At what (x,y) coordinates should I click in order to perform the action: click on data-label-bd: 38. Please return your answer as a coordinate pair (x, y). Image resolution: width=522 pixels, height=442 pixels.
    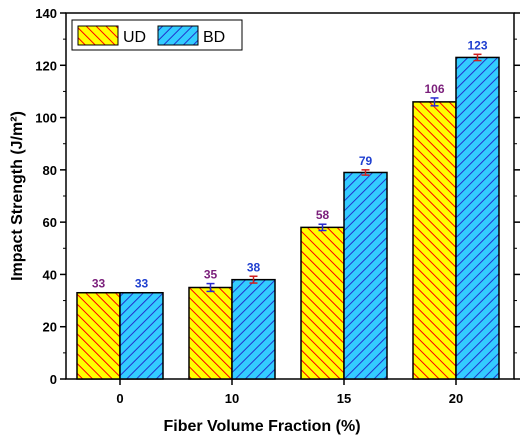
    Looking at the image, I should click on (254, 267).